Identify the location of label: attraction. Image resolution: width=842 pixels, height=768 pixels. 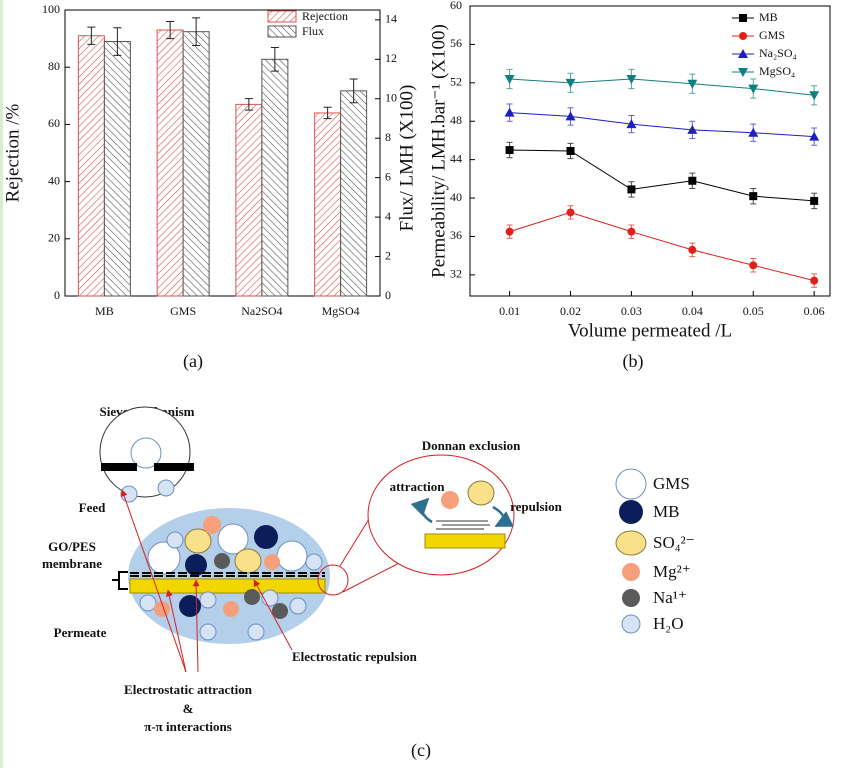
(418, 486).